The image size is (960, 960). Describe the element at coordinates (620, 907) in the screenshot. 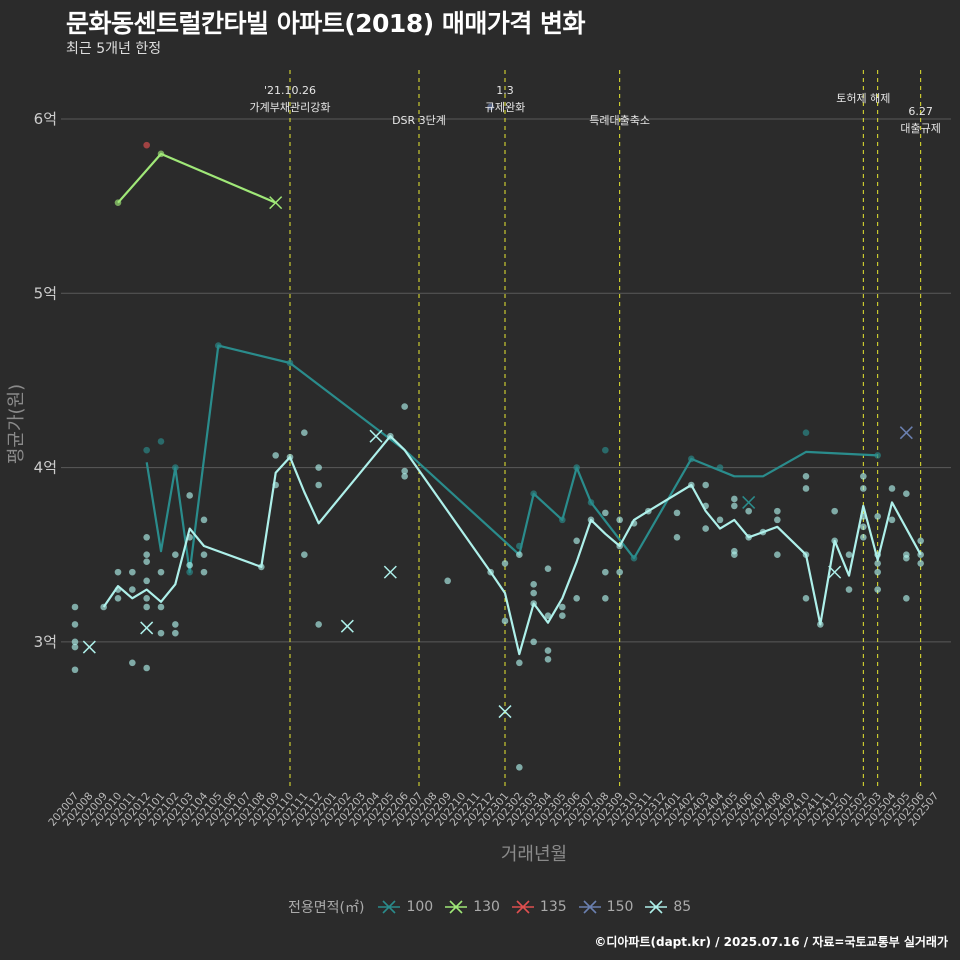

I see `legend-label: 150` at that location.